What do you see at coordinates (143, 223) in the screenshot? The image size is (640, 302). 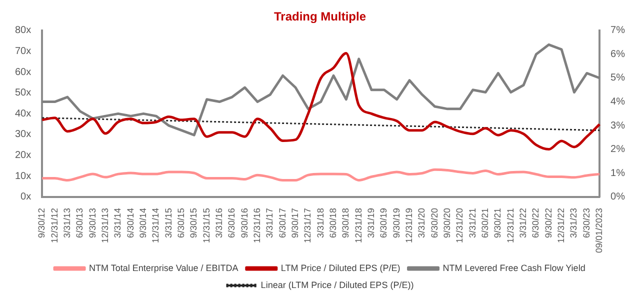 I see `x-tick-label: 9/30/14` at bounding box center [143, 223].